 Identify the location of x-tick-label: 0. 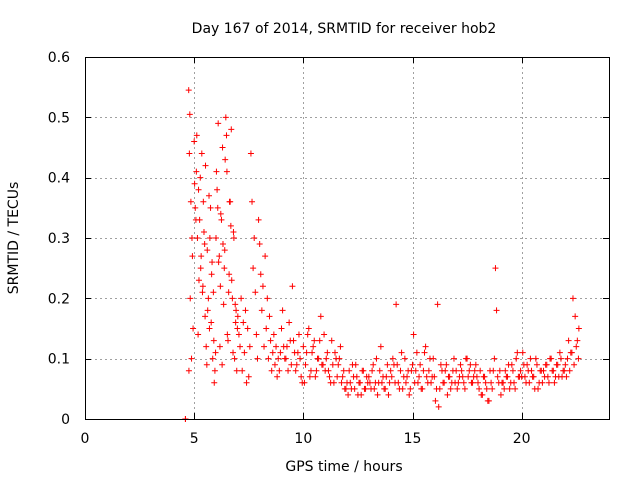
(85, 439).